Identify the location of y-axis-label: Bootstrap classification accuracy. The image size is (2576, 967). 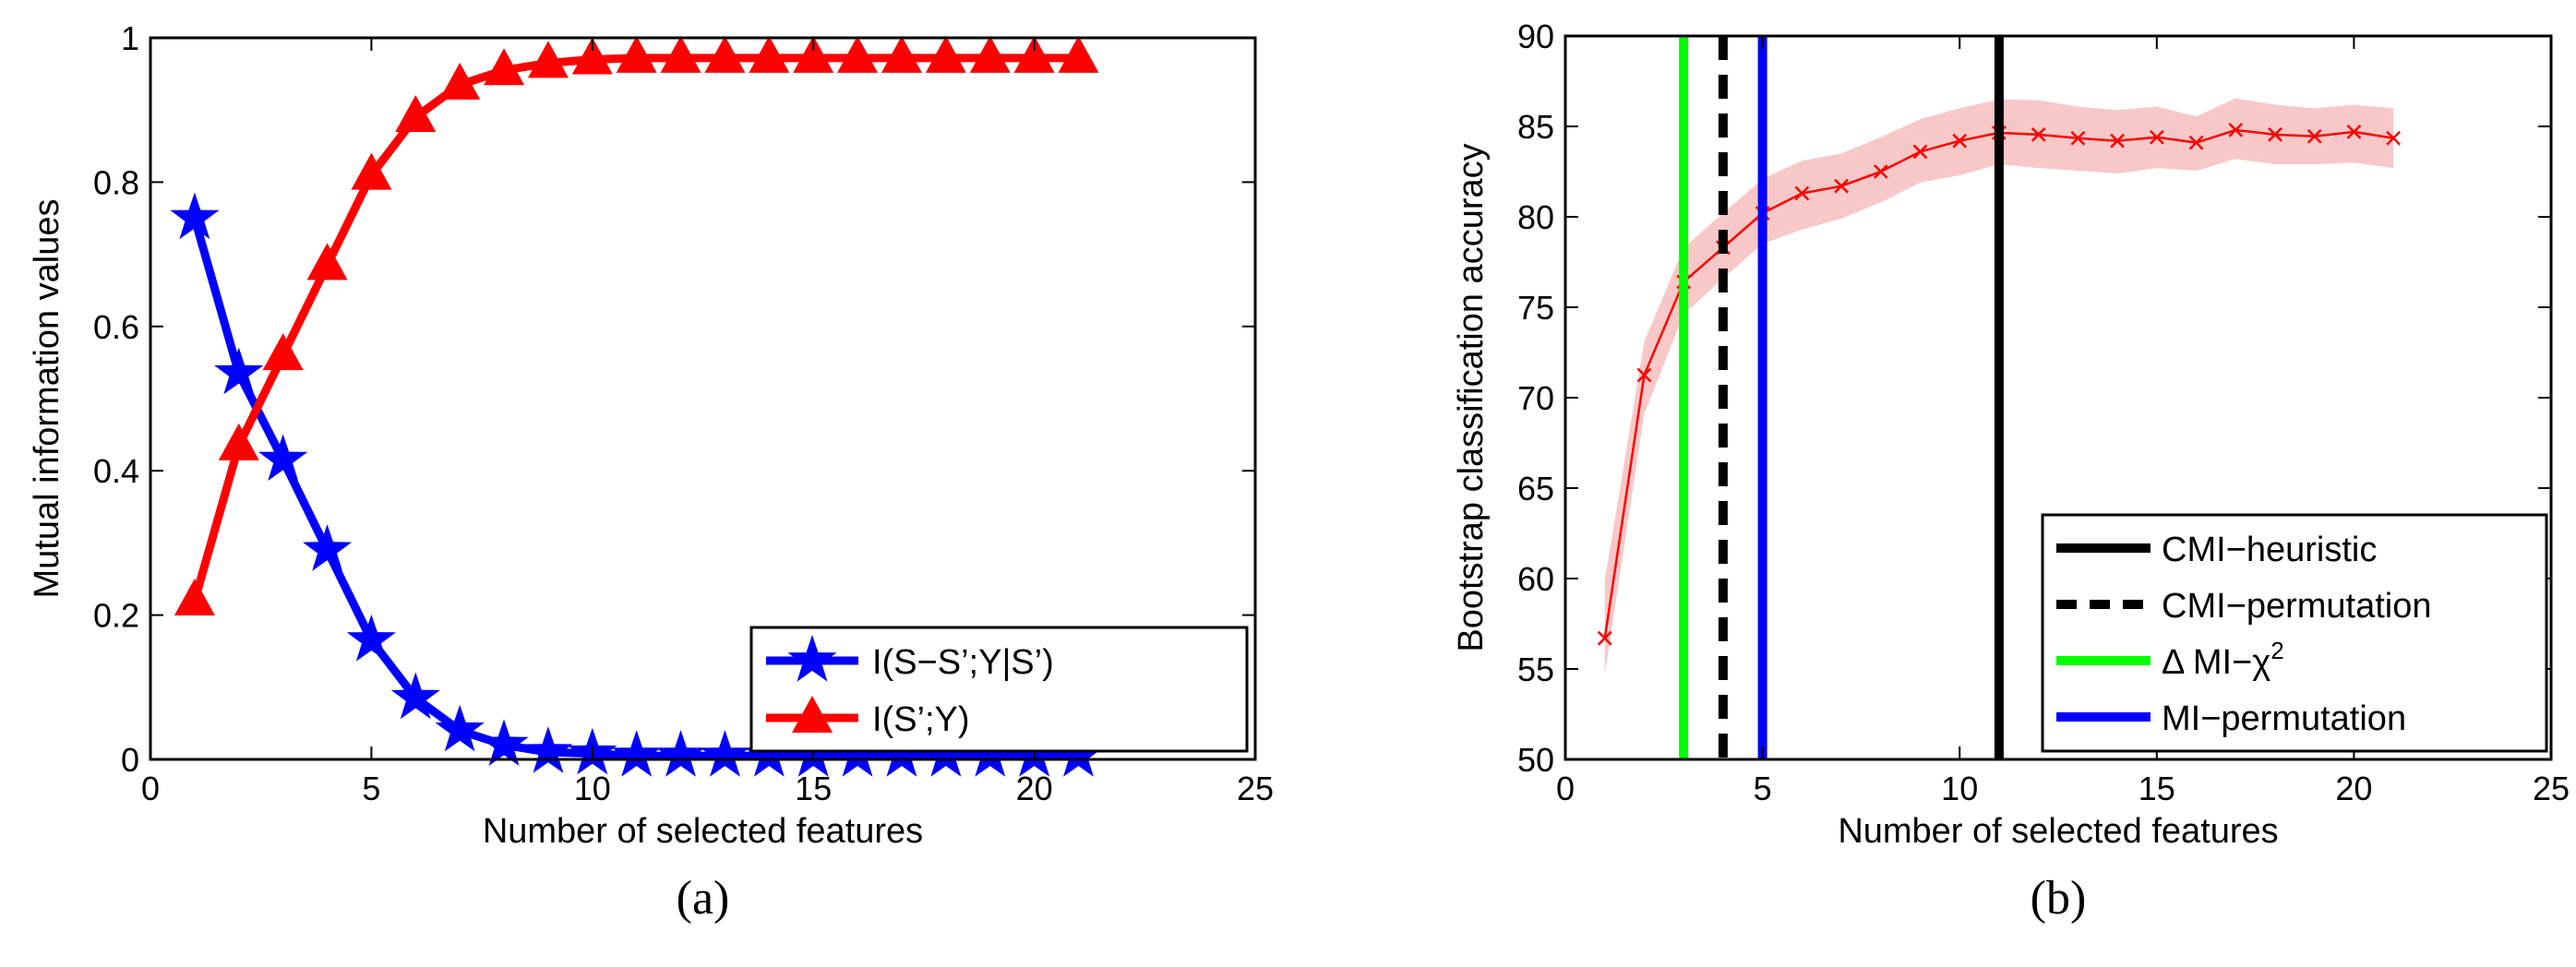
(1472, 397).